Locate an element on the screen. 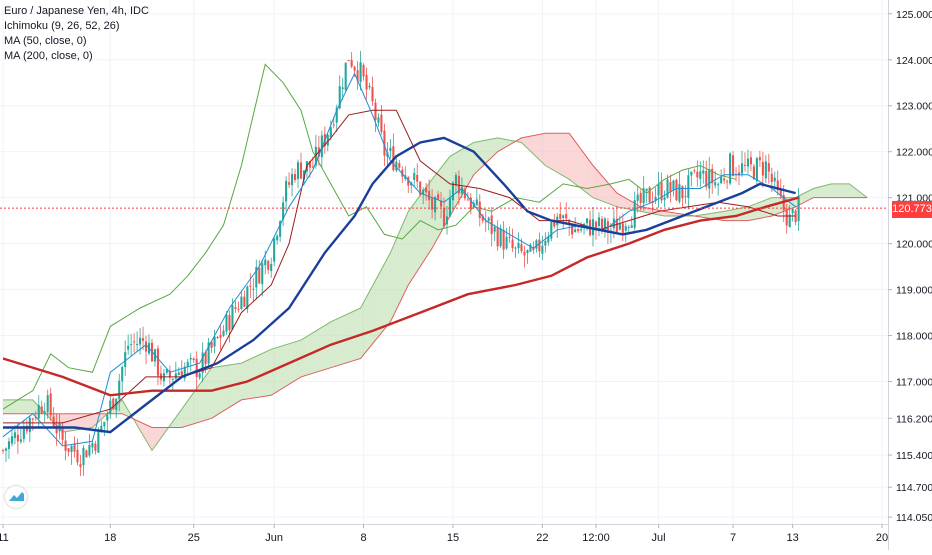 This screenshot has height=555, width=932. price-tick-label: 114.700 is located at coordinates (914, 488).